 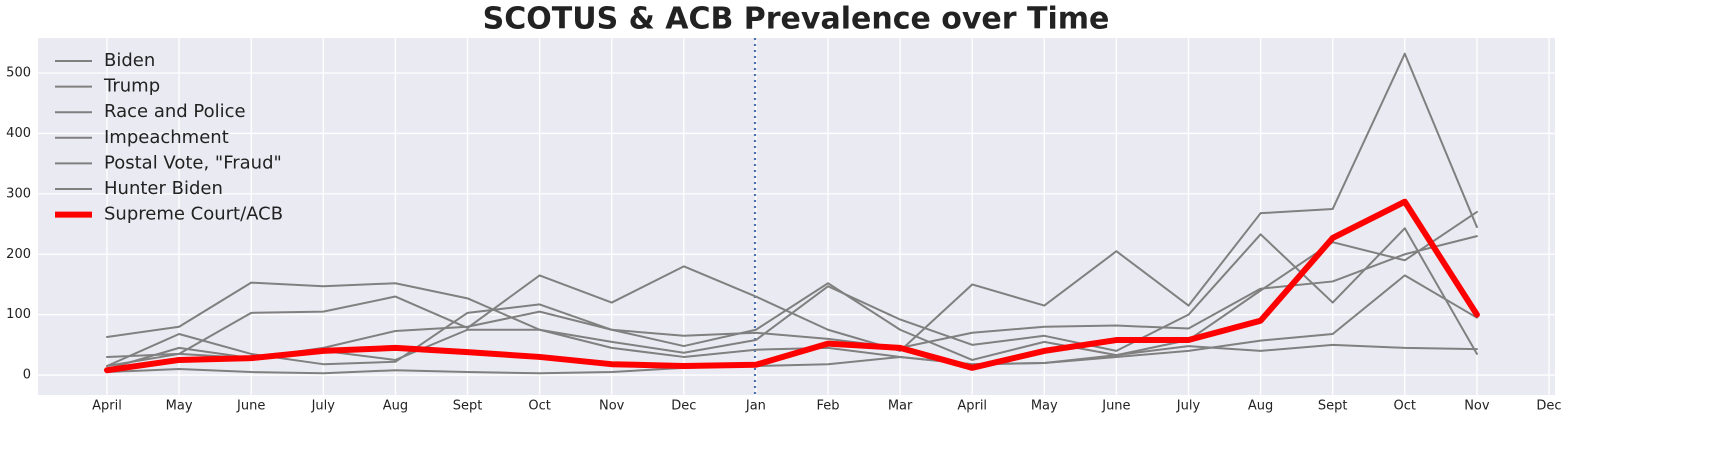 I want to click on legend-label: Hunter Biden, so click(x=163, y=188).